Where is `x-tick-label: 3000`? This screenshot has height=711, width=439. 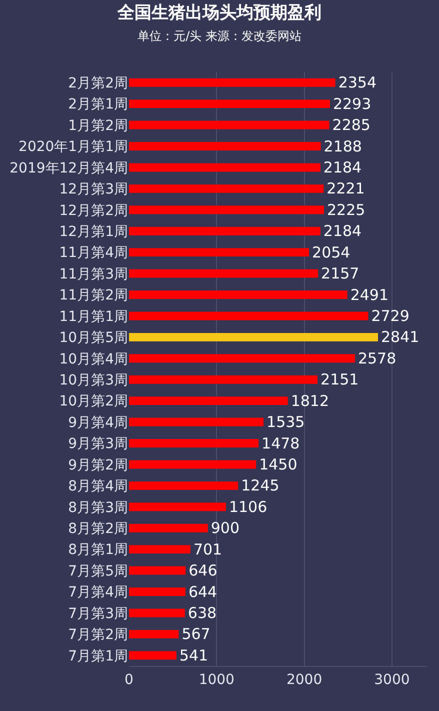 x-tick-label: 3000 is located at coordinates (392, 680).